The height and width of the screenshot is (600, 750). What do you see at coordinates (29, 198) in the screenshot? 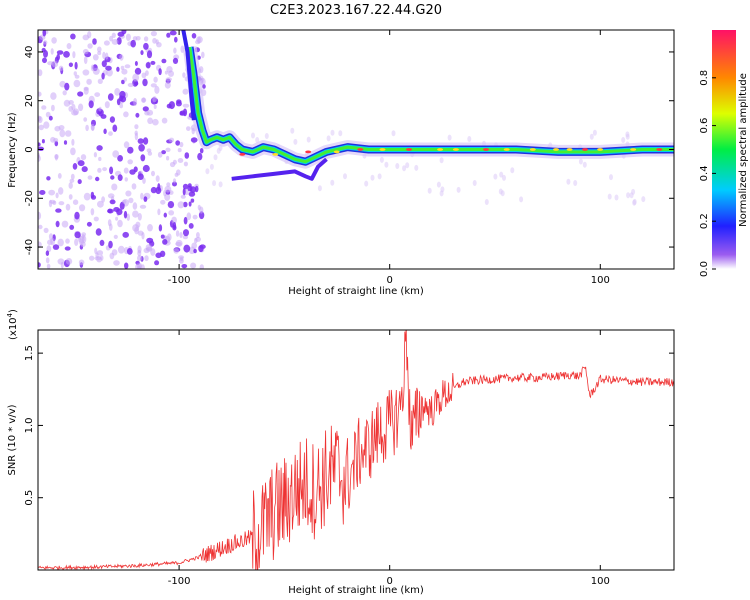
I see `y-tick-label: -20` at bounding box center [29, 198].